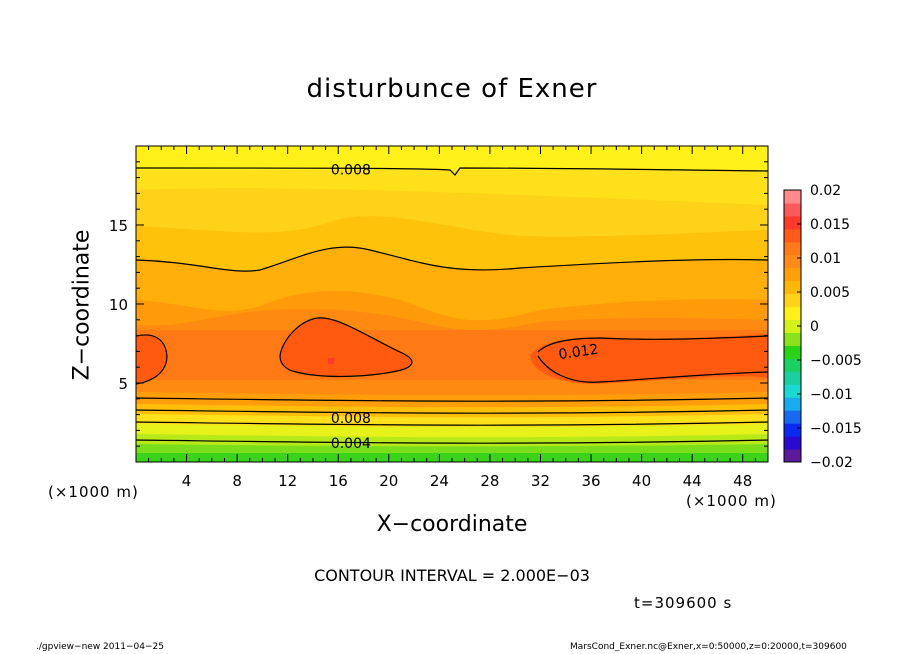 The width and height of the screenshot is (904, 654). I want to click on x-tick-label-9: 40, so click(641, 481).